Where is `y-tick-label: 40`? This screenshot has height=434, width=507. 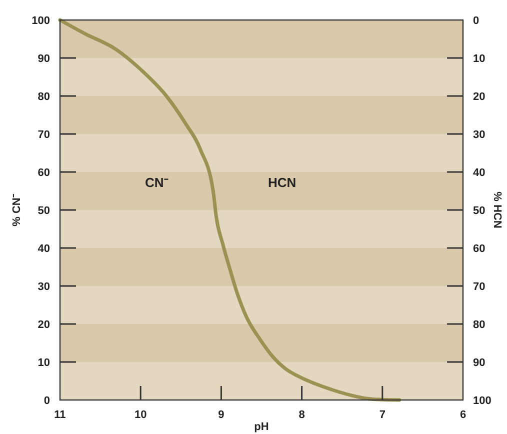
y-tick-label: 40 is located at coordinates (44, 248).